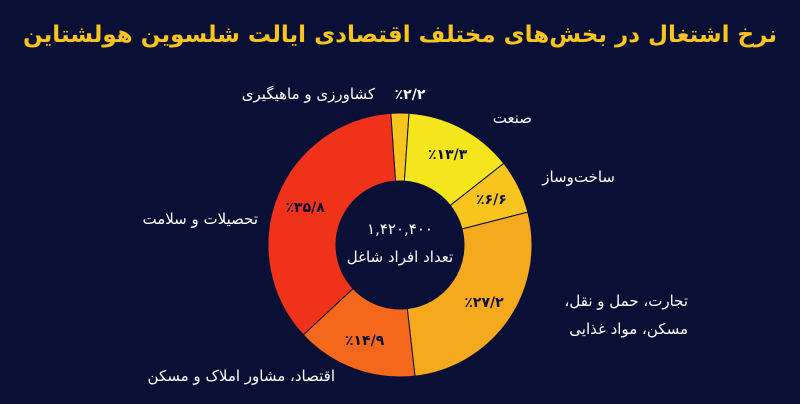  What do you see at coordinates (410, 95) in the screenshot?
I see `value-label: ٪۲/۲` at bounding box center [410, 95].